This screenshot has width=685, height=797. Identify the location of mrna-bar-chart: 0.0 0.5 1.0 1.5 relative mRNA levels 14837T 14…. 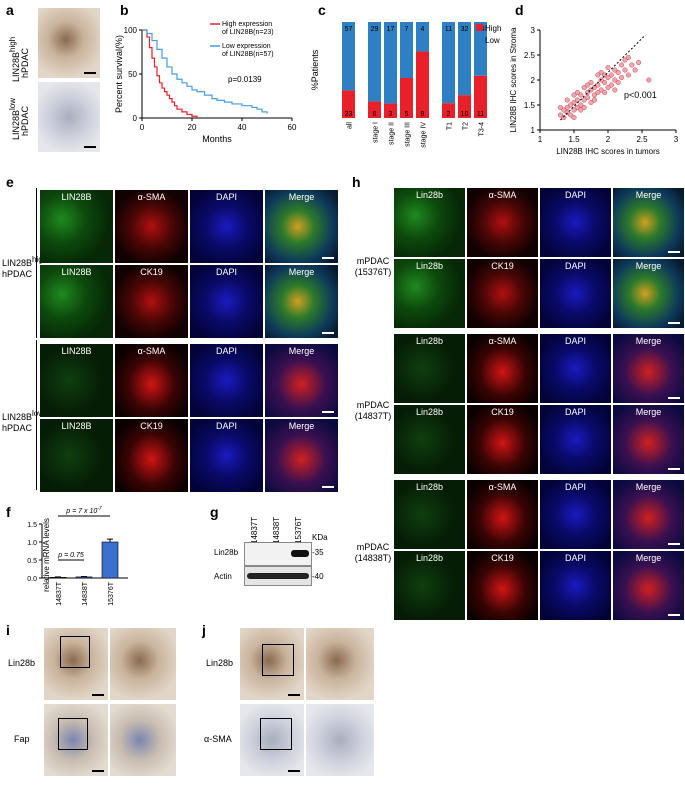
(77, 556).